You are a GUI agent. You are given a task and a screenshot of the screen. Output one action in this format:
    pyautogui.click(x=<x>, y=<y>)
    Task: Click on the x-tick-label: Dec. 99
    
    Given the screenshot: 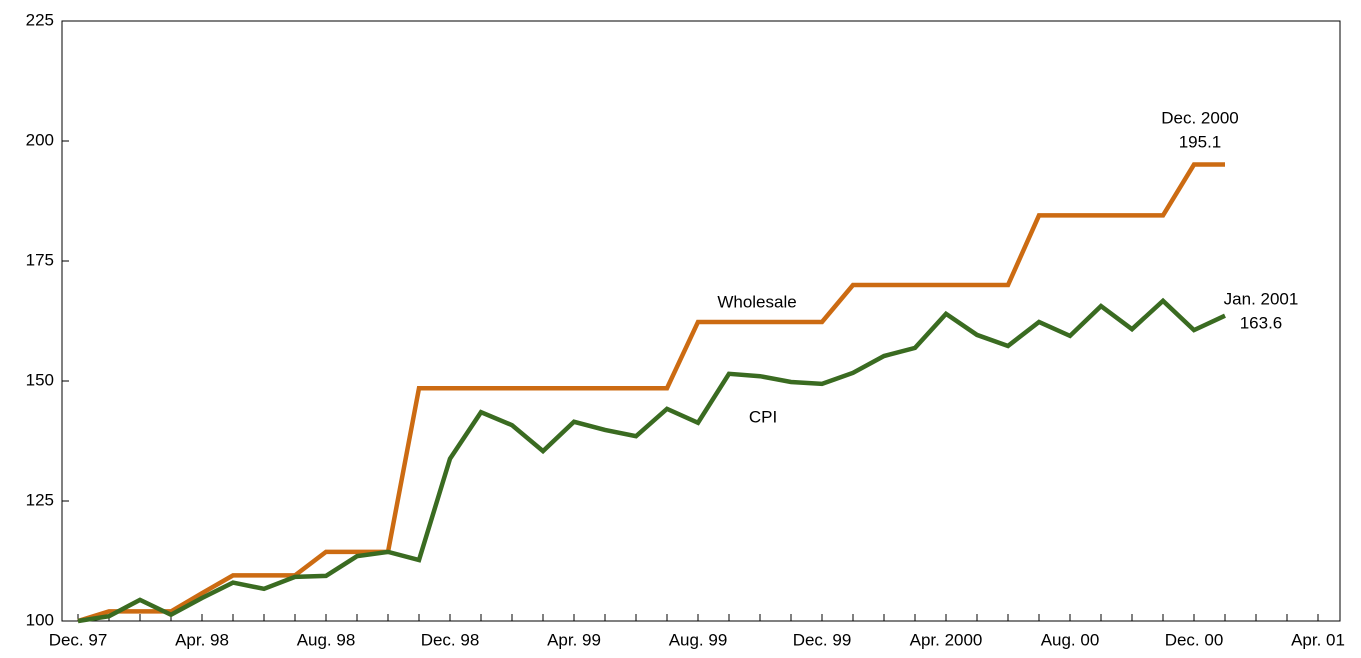 What is the action you would take?
    pyautogui.click(x=822, y=639)
    